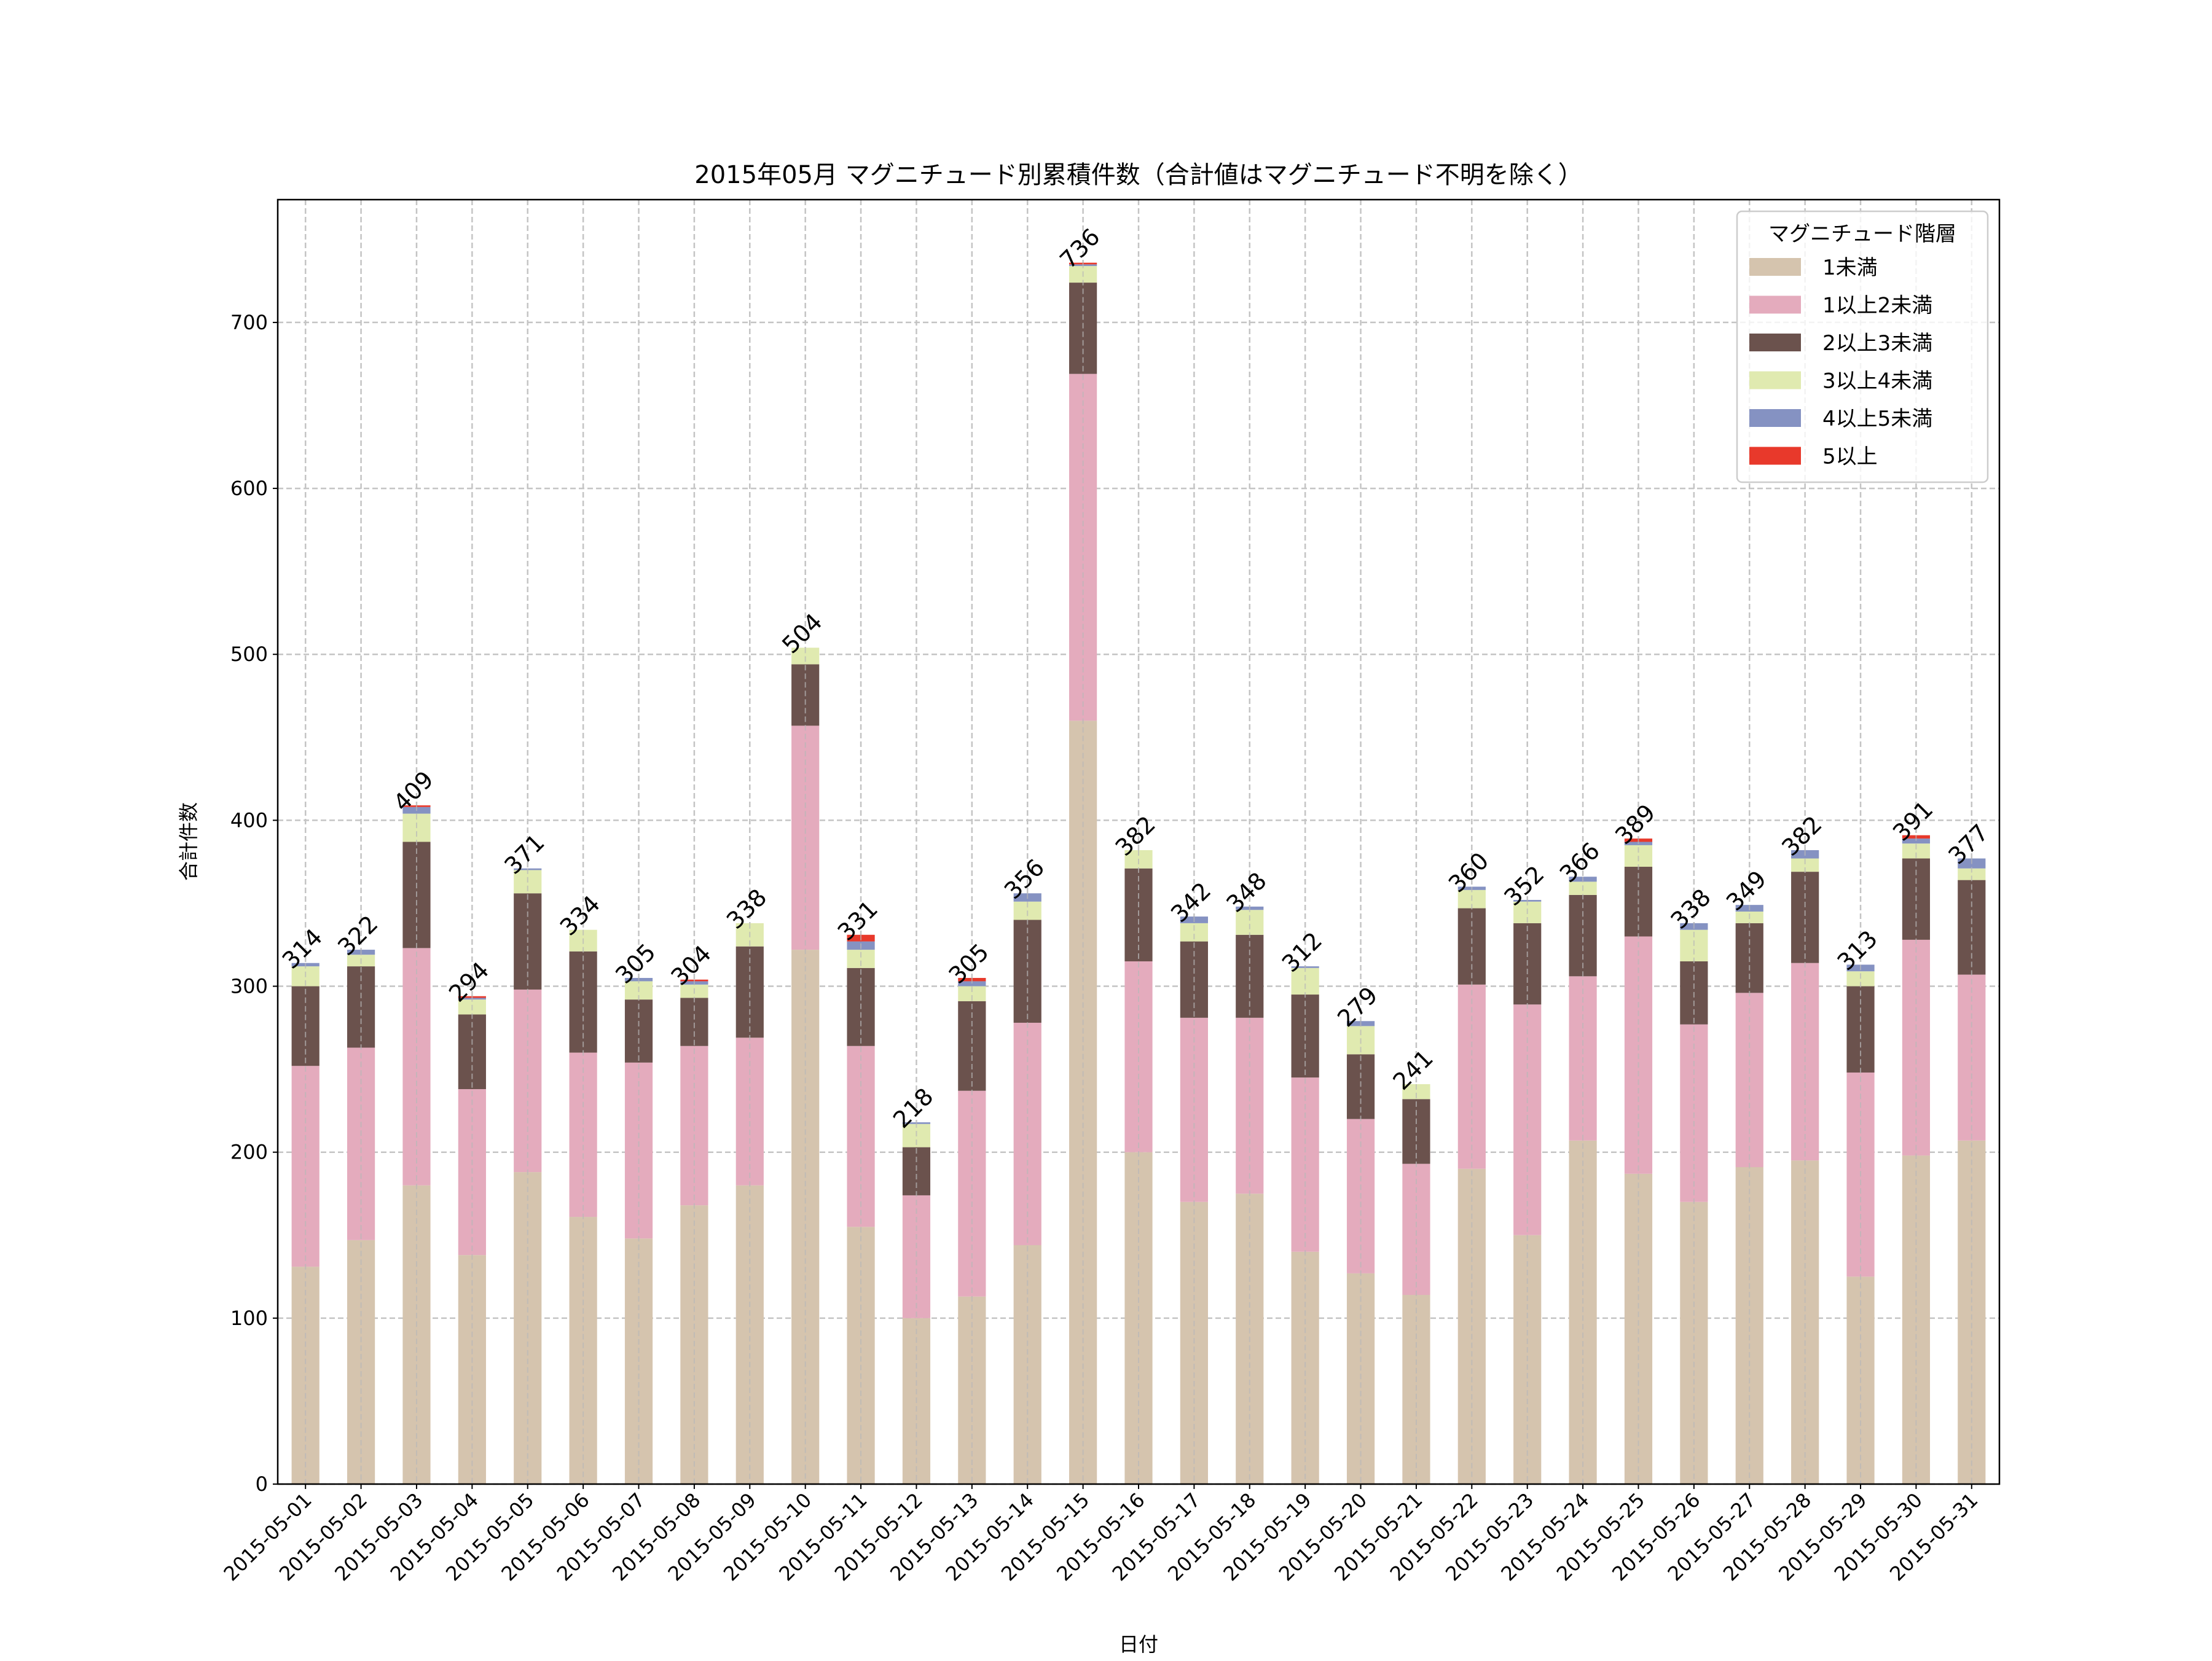  I want to click on total-label: 279, so click(1357, 1007).